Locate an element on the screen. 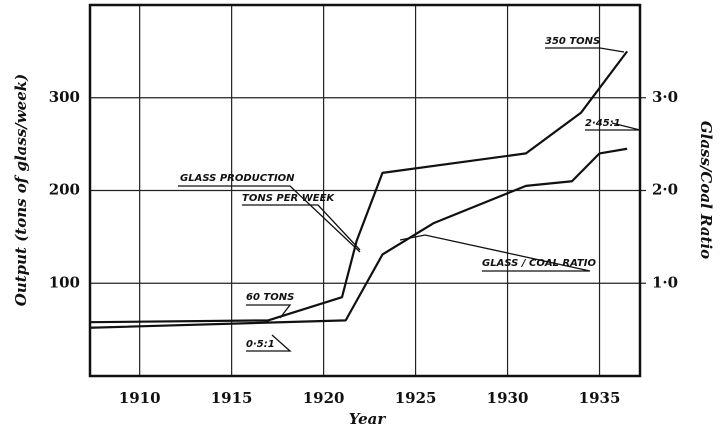 The width and height of the screenshot is (721, 428). series-label: GLASS PRODUCTION is located at coordinates (237, 178).